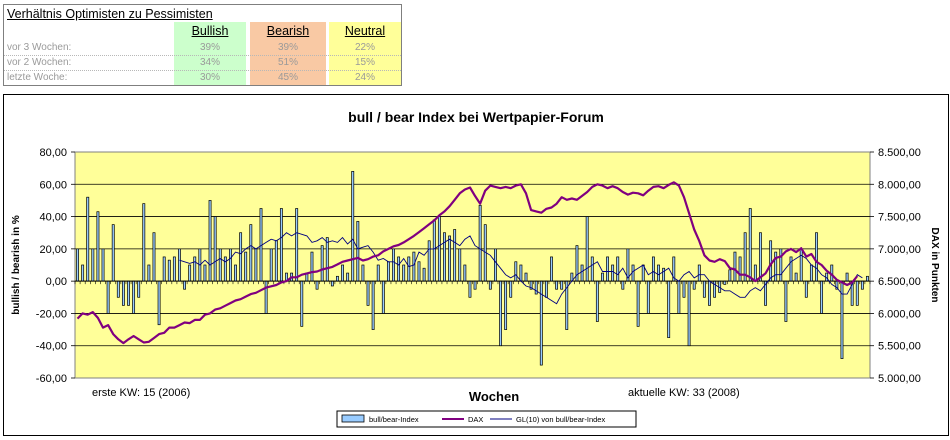 The image size is (950, 440). Describe the element at coordinates (288, 31) in the screenshot. I see `bearish-header: Bearish` at that location.